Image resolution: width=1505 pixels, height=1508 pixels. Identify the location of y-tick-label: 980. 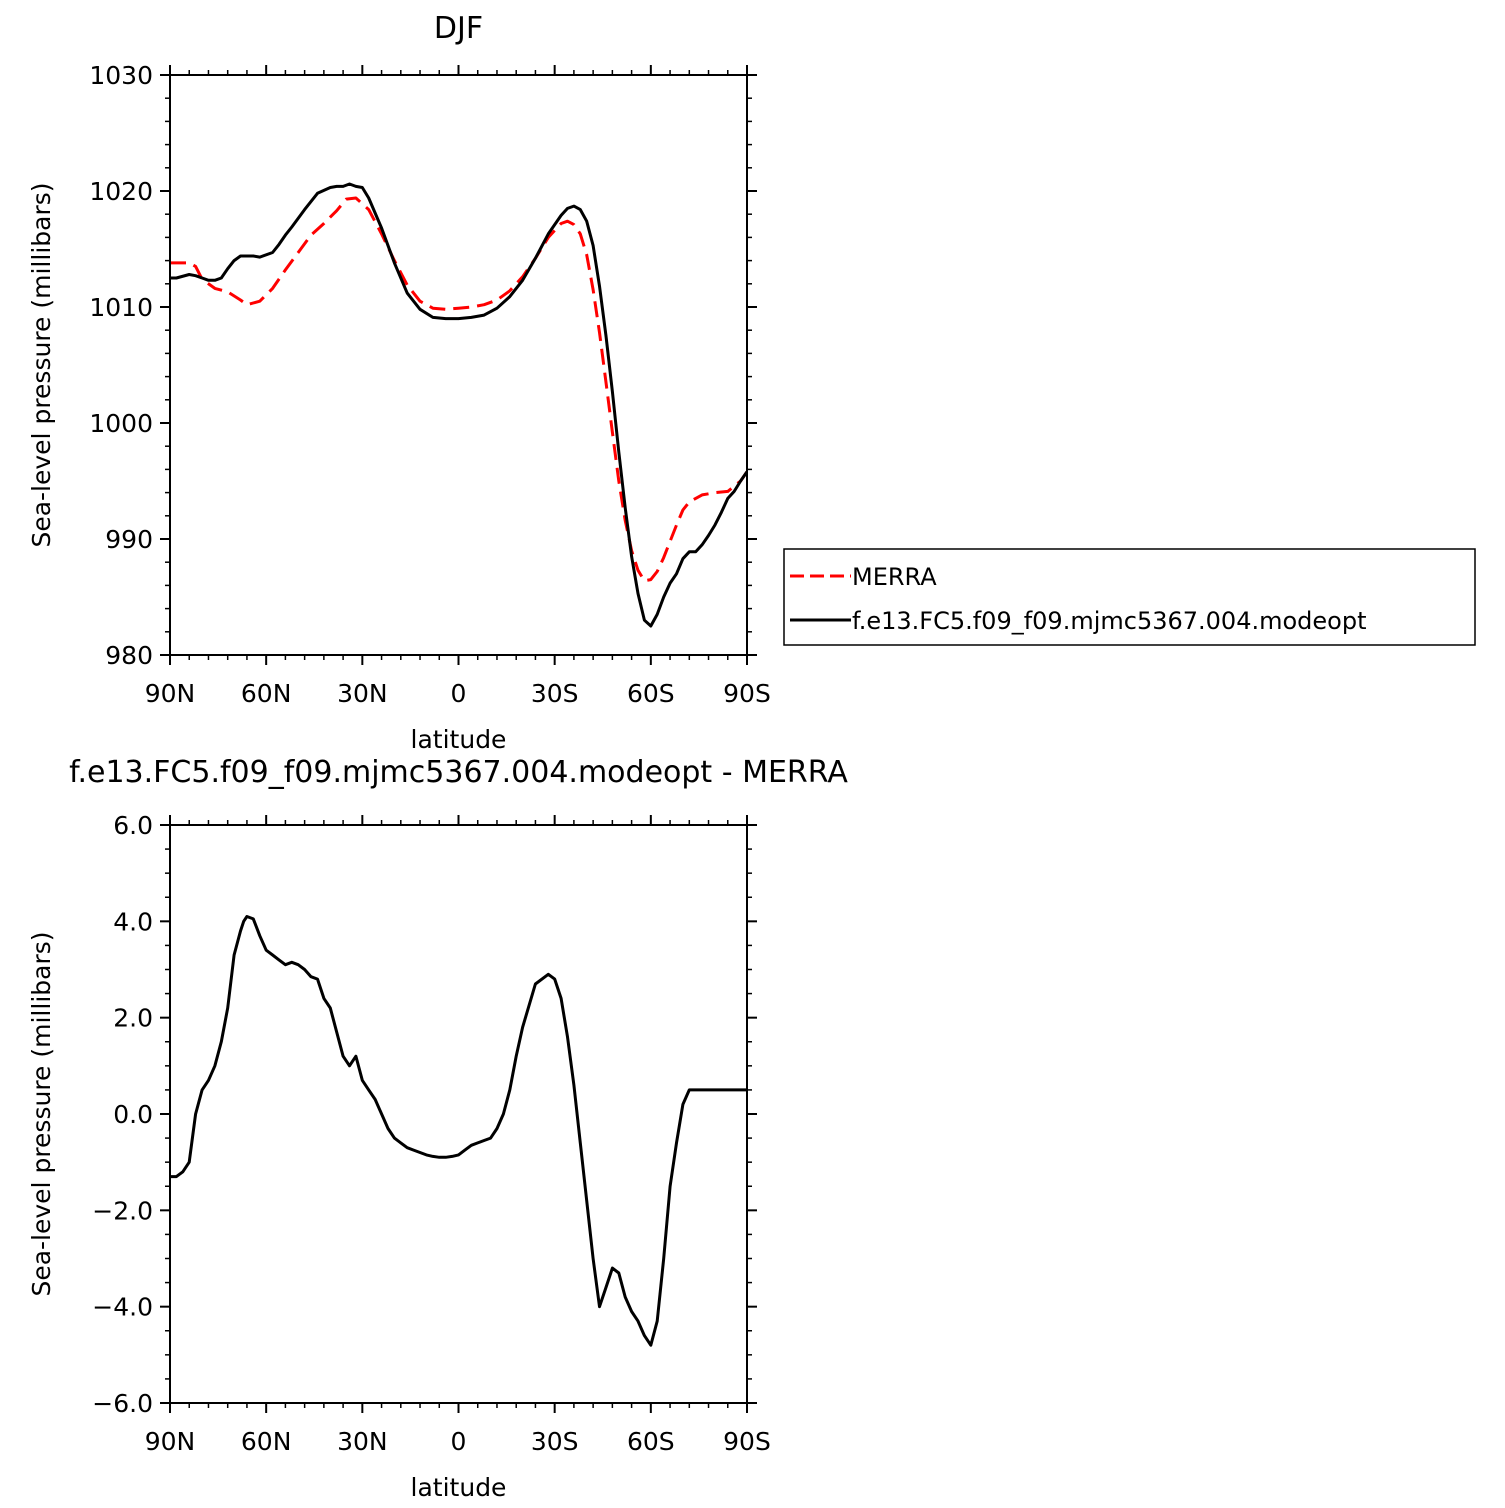
(129, 655).